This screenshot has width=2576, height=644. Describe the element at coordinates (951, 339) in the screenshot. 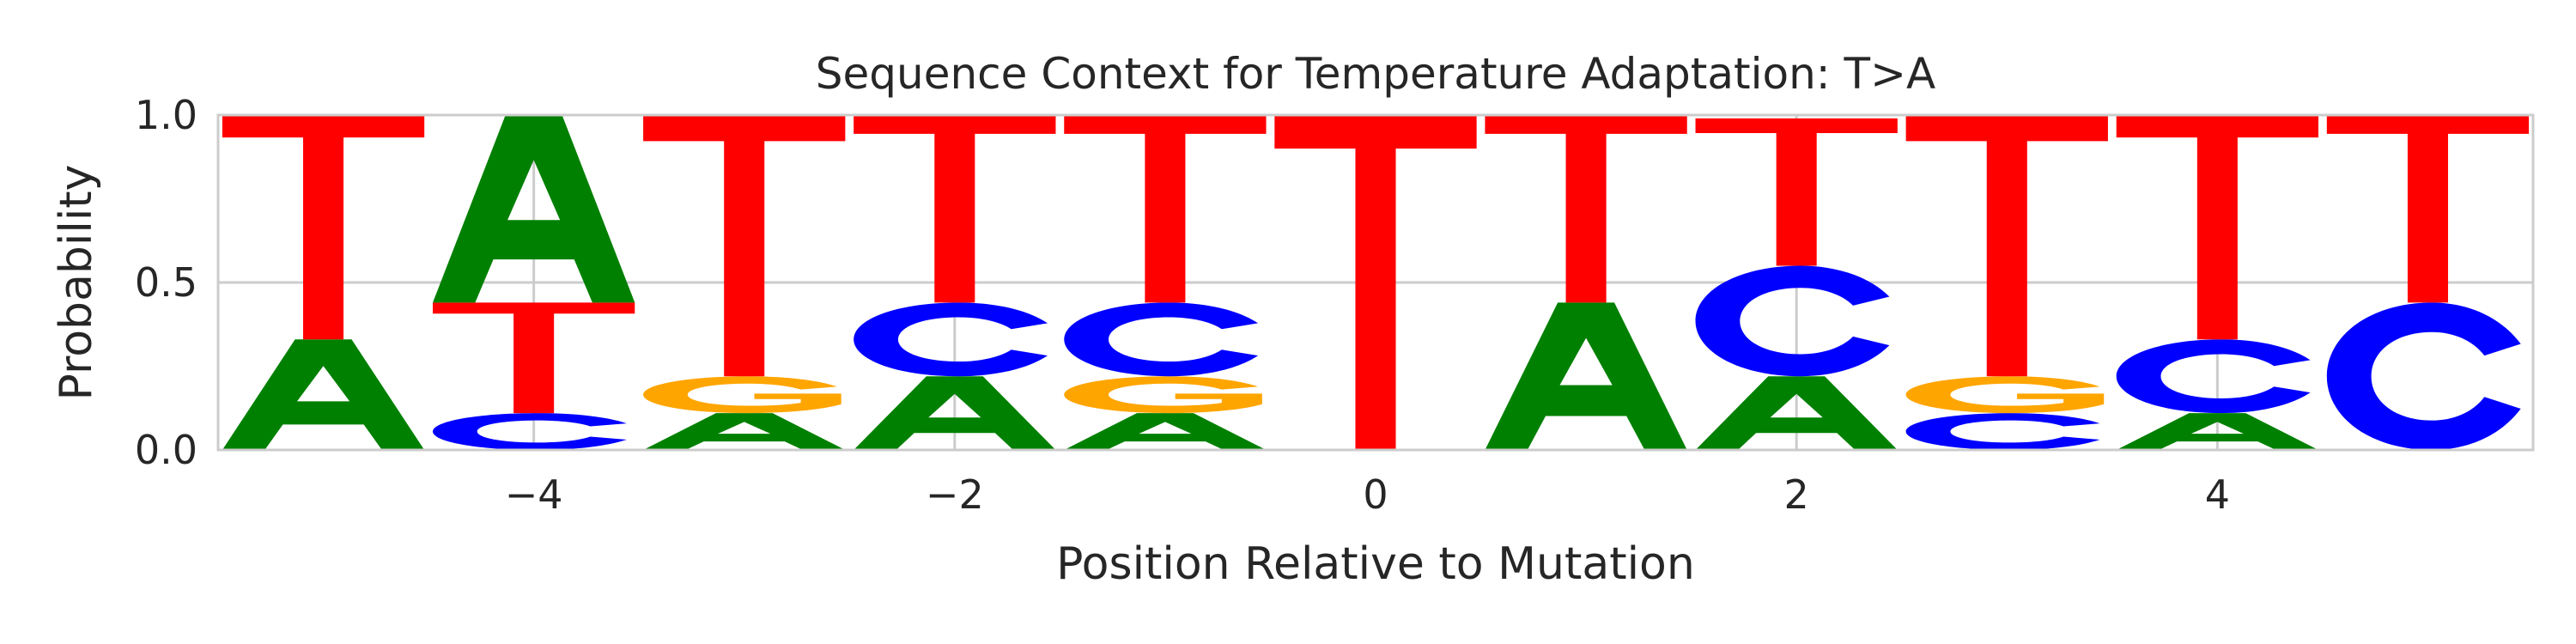

I see `logo-letter-c-pos--2` at that location.